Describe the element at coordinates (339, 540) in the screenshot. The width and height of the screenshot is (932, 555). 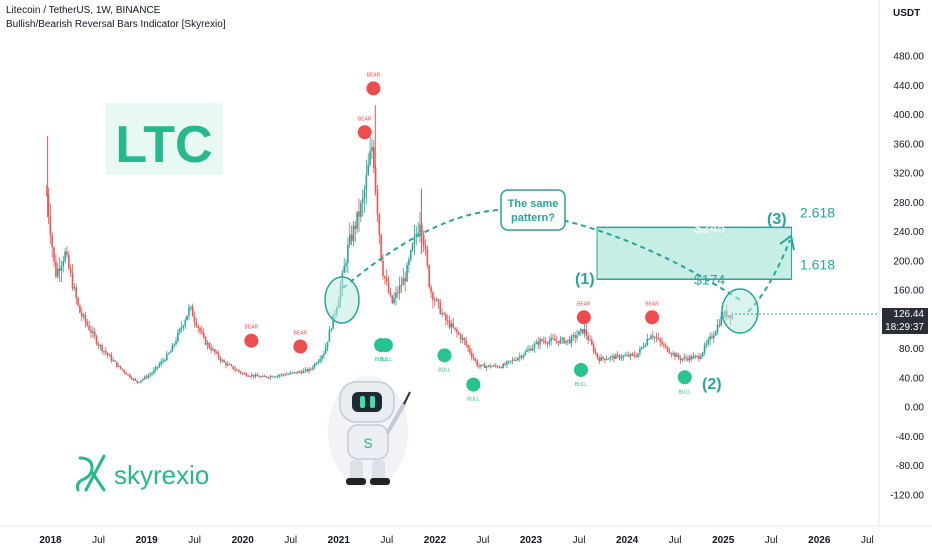
I see `x-tick-label: 2021` at that location.